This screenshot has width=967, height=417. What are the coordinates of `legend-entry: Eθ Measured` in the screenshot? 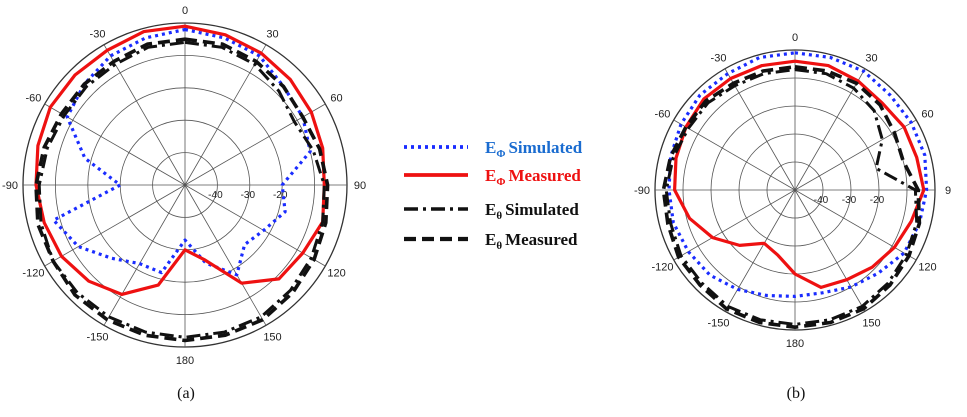 It's located at (491, 241).